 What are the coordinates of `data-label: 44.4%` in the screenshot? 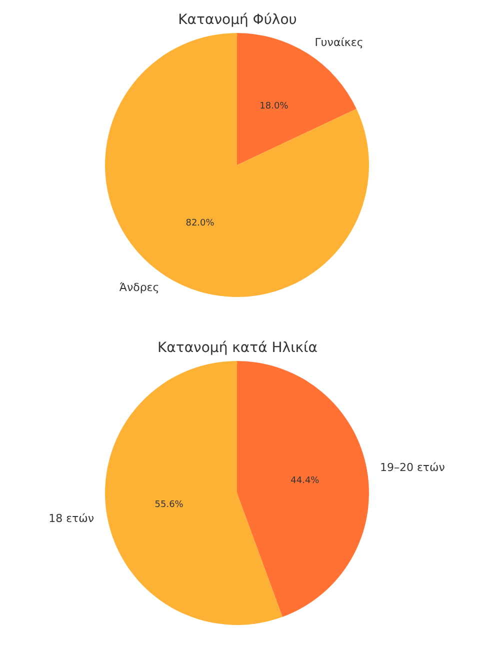 It's located at (305, 481).